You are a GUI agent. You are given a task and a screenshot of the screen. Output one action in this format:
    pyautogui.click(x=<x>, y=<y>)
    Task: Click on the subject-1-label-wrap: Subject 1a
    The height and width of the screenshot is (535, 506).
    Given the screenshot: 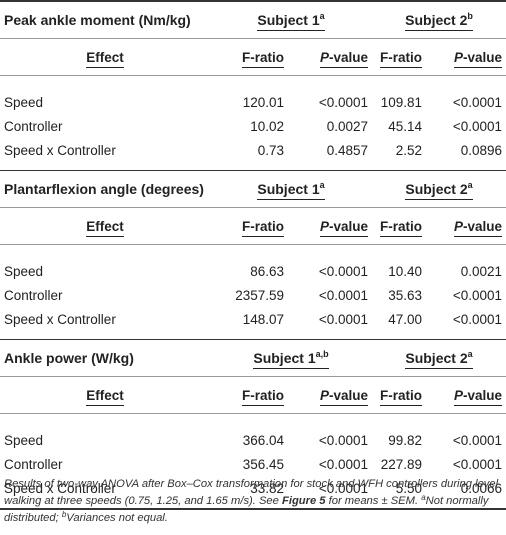 What is the action you would take?
    pyautogui.click(x=291, y=21)
    